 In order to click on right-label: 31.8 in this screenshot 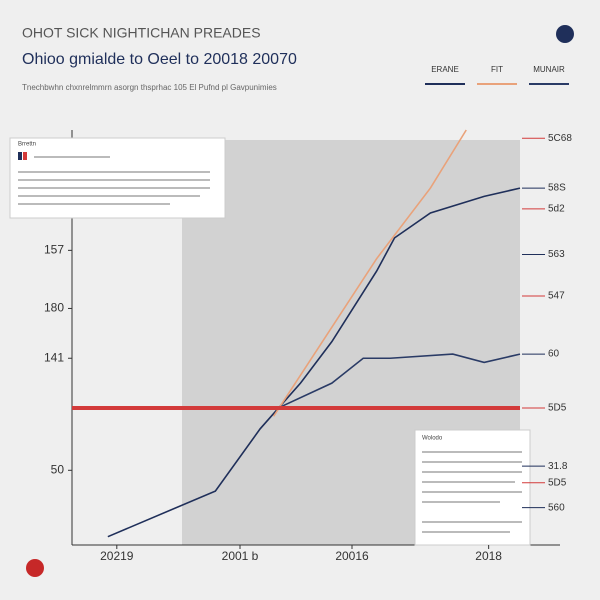, I will do `click(558, 466)`.